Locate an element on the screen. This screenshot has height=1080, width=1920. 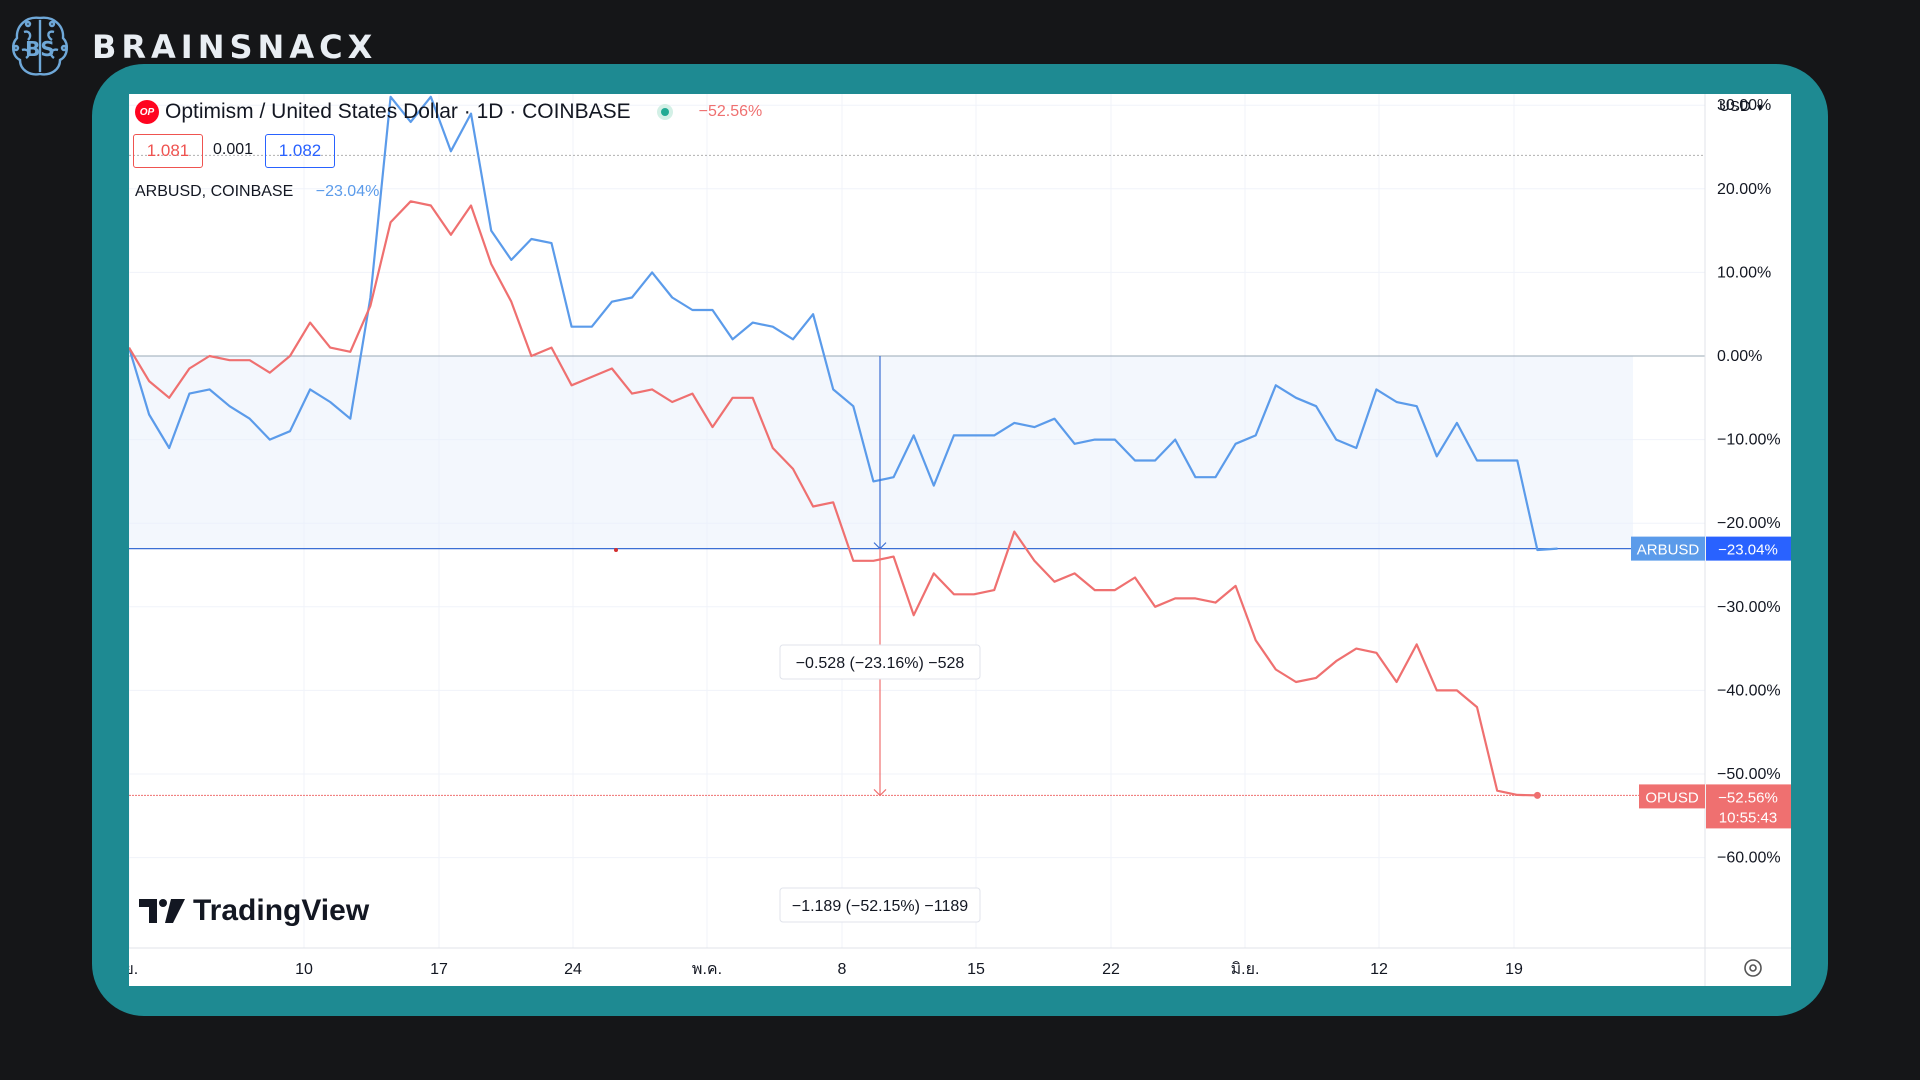
x-tick-label: มิ.ย. is located at coordinates (1245, 969).